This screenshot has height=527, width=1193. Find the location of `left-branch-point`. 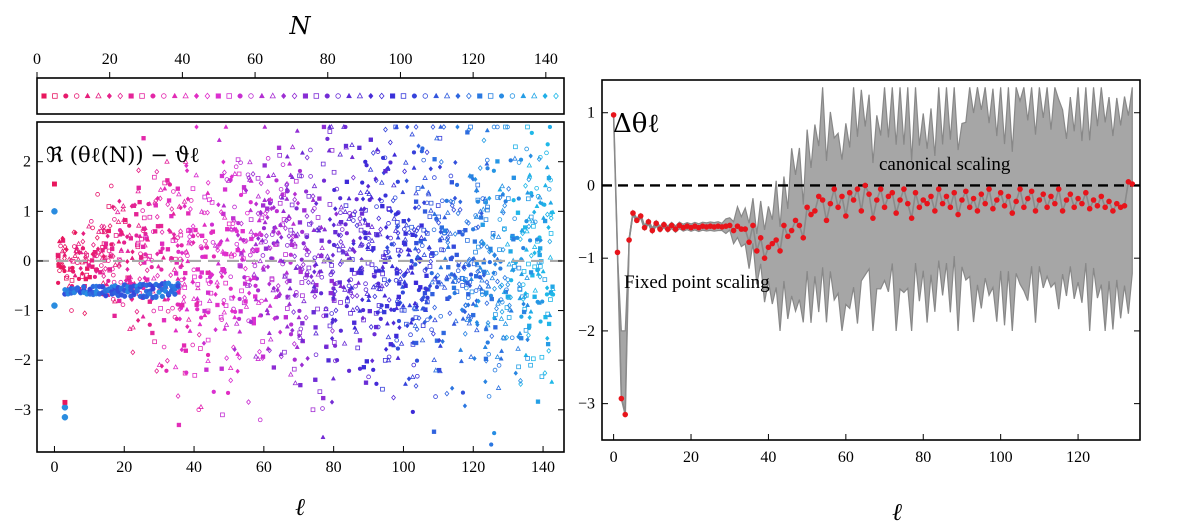

left-branch-point is located at coordinates (124, 296).